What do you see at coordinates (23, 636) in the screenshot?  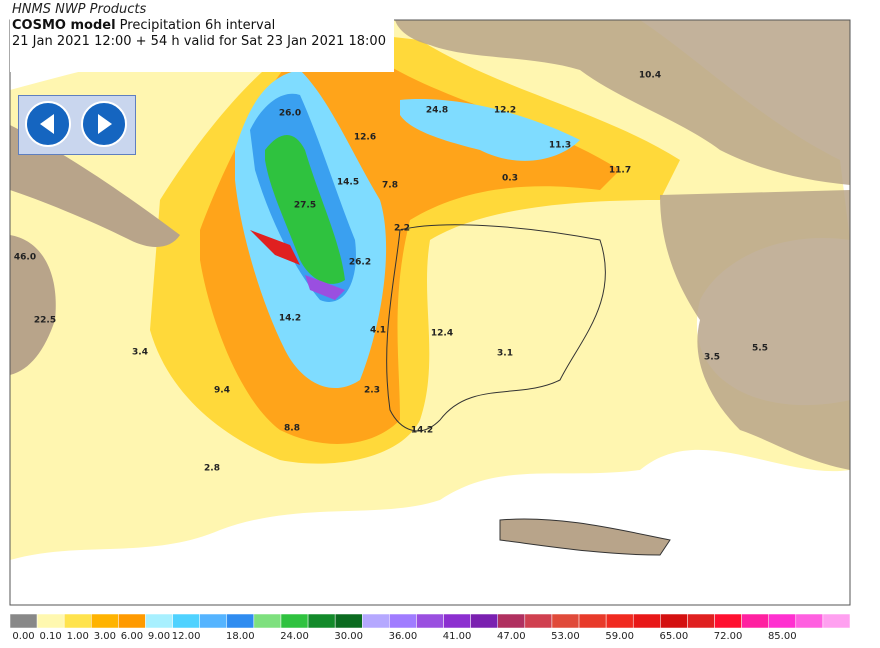 I see `colorbar-label: 0.00` at bounding box center [23, 636].